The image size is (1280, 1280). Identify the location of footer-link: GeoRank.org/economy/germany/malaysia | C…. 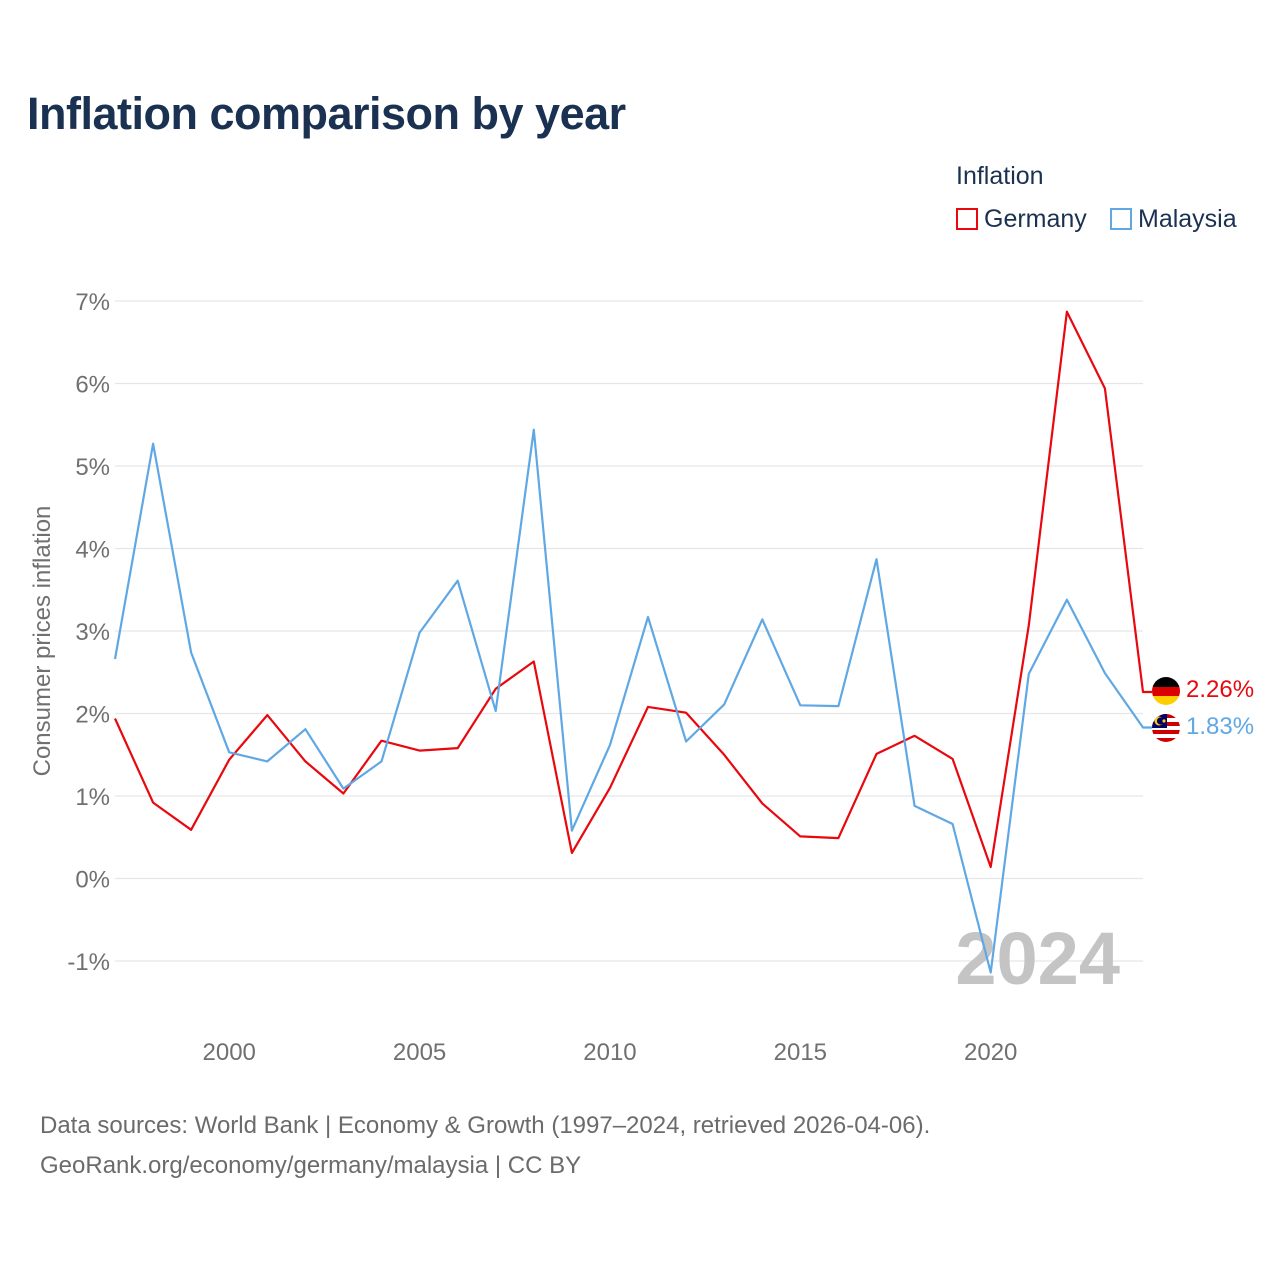
(311, 1165).